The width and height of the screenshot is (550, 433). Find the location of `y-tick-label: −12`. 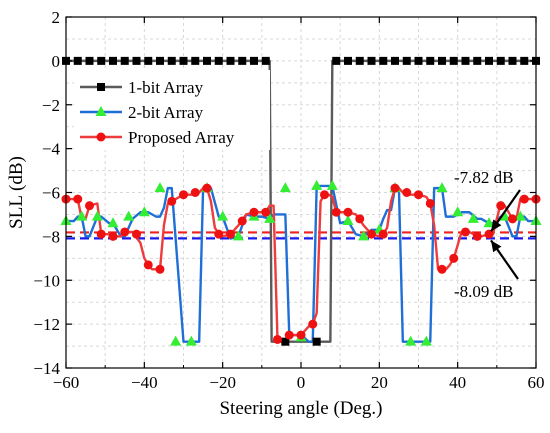

y-tick-label: −12 is located at coordinates (46, 324).